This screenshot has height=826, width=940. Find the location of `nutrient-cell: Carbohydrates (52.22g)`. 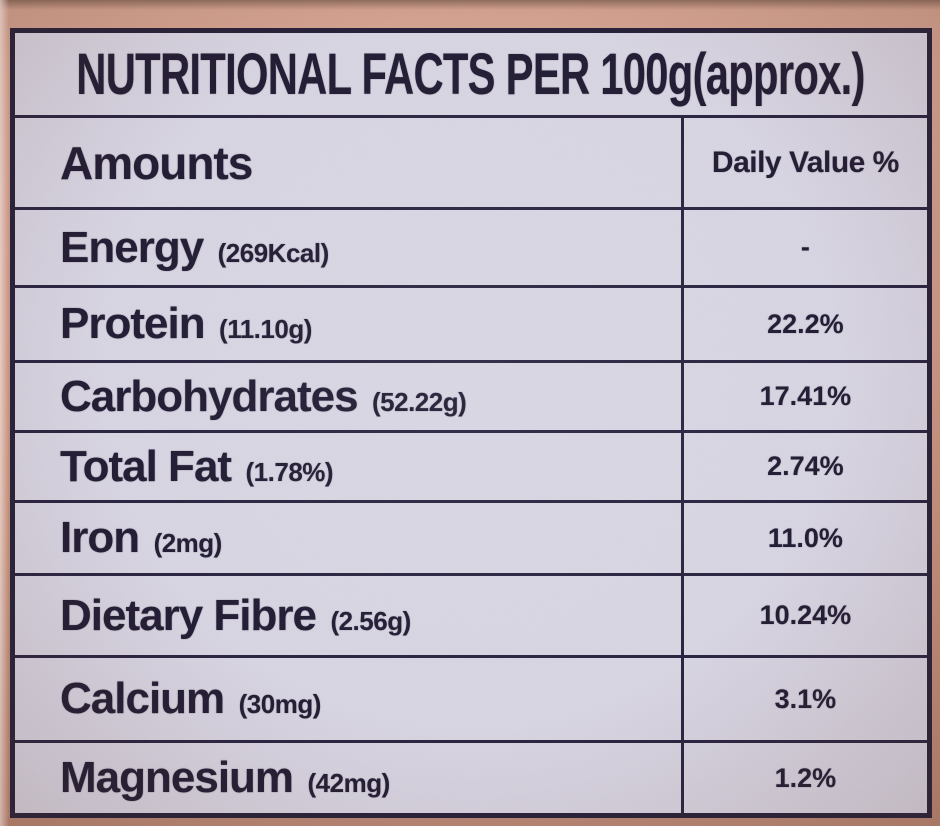

nutrient-cell: Carbohydrates (52.22g) is located at coordinates (348, 396).